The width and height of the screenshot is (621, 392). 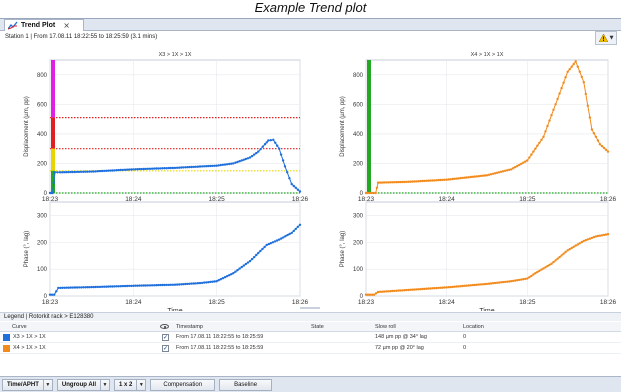 I want to click on col-timestamp: Timestamp, so click(x=189, y=326).